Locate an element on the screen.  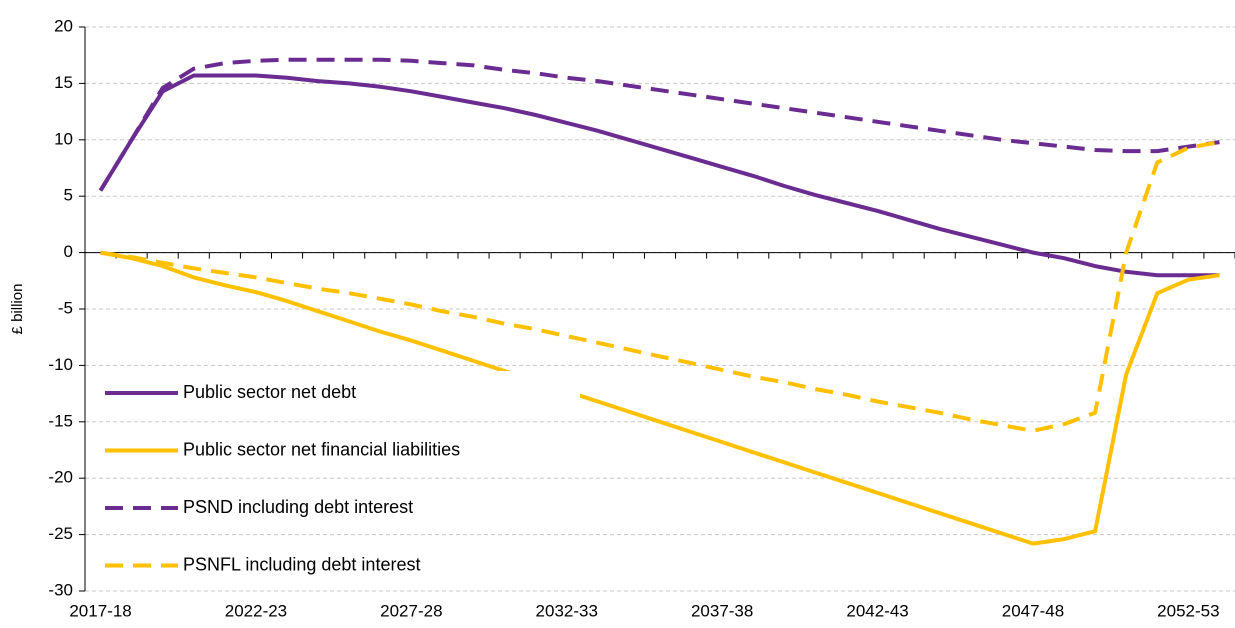
x-tick-label: 2047-48 is located at coordinates (1033, 610).